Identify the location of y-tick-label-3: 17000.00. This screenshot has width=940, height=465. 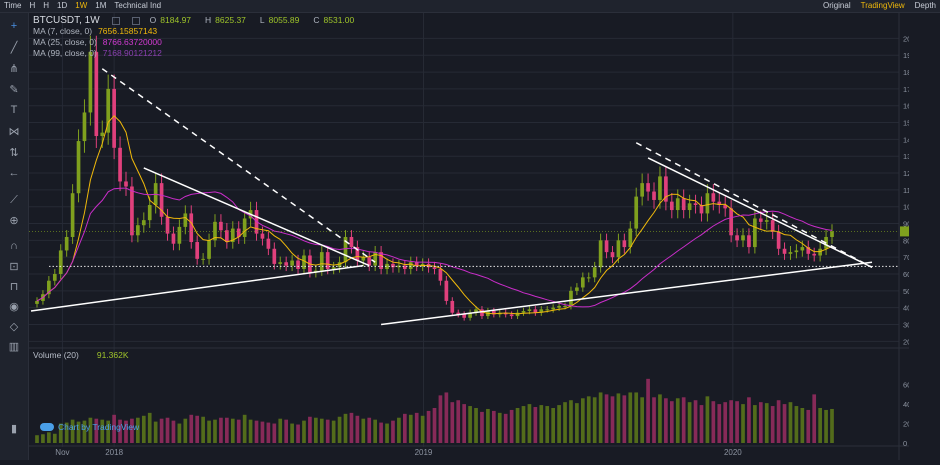
(906, 89).